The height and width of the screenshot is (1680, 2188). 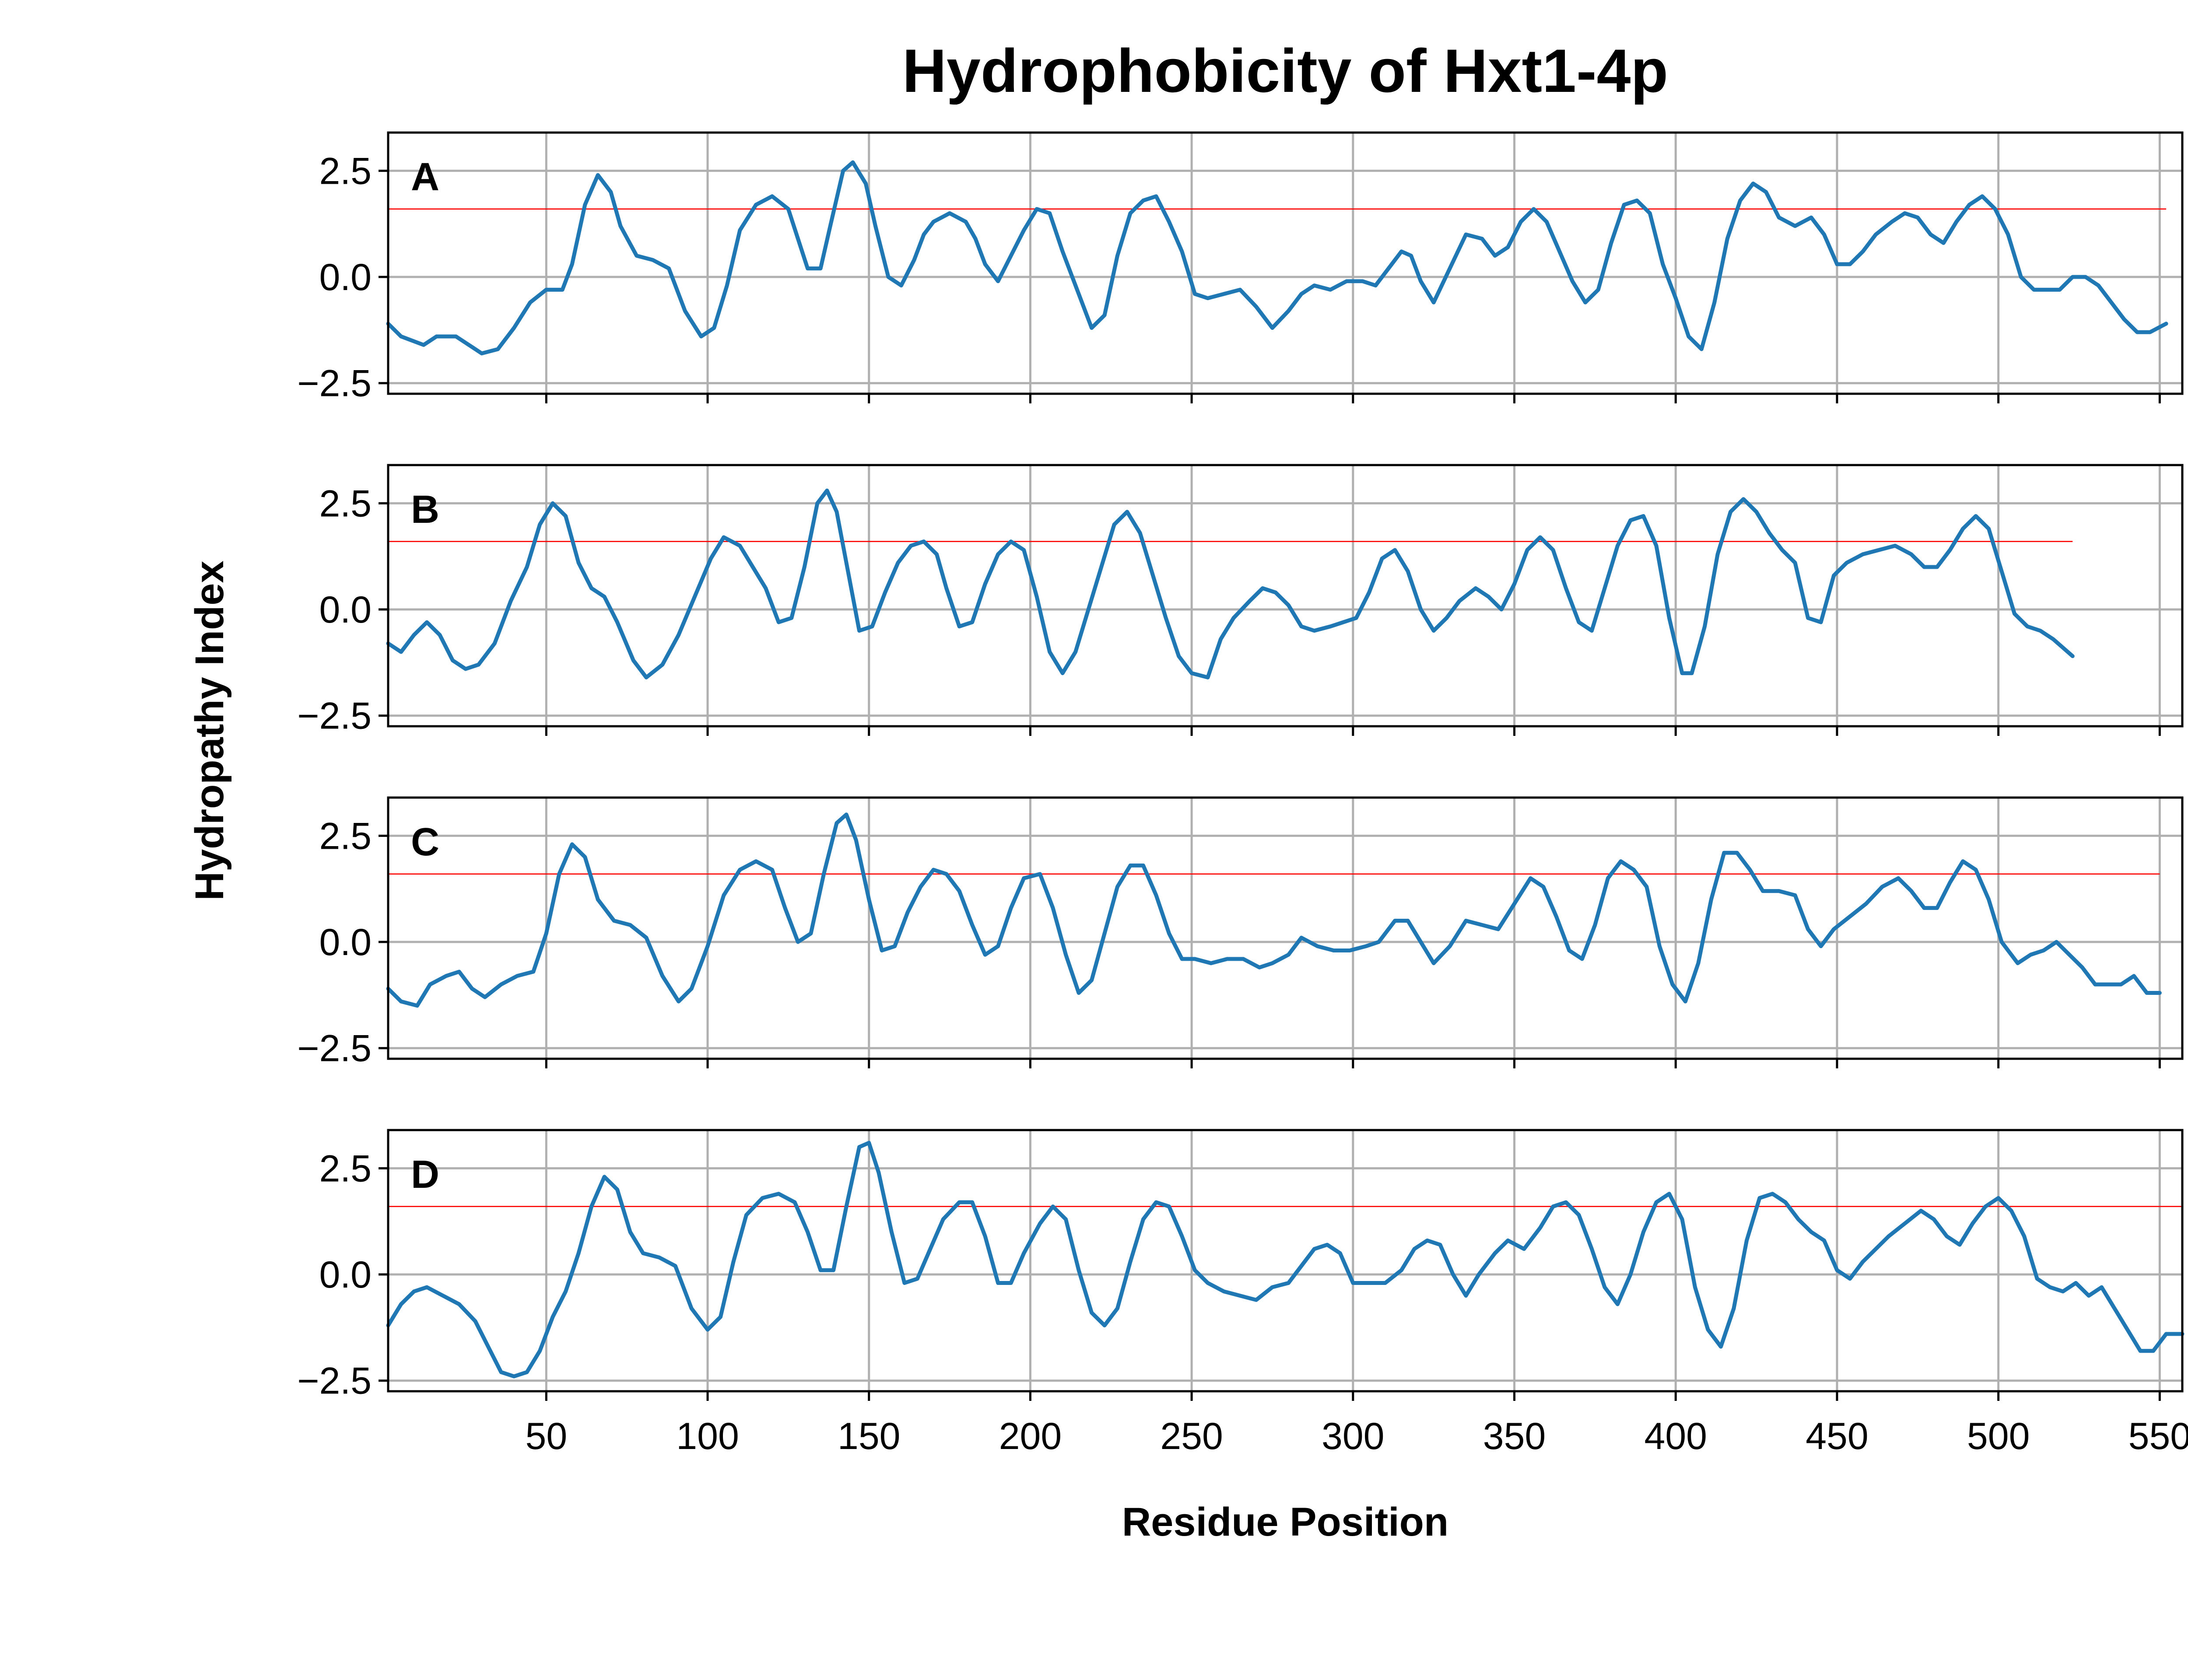 I want to click on x-tick-label: 50, so click(x=546, y=1436).